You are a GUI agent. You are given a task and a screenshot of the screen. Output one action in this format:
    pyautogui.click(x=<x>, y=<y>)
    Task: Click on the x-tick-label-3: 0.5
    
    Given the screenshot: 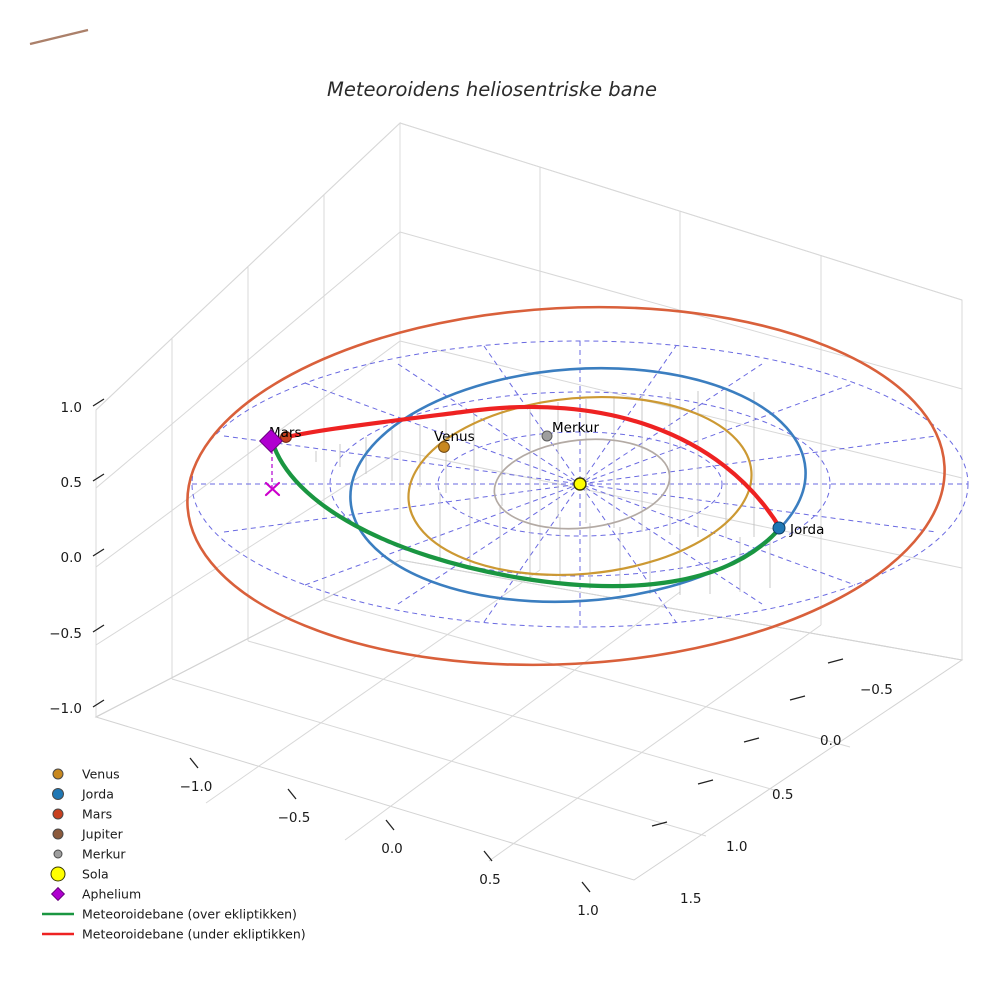 What is the action you would take?
    pyautogui.click(x=489, y=880)
    